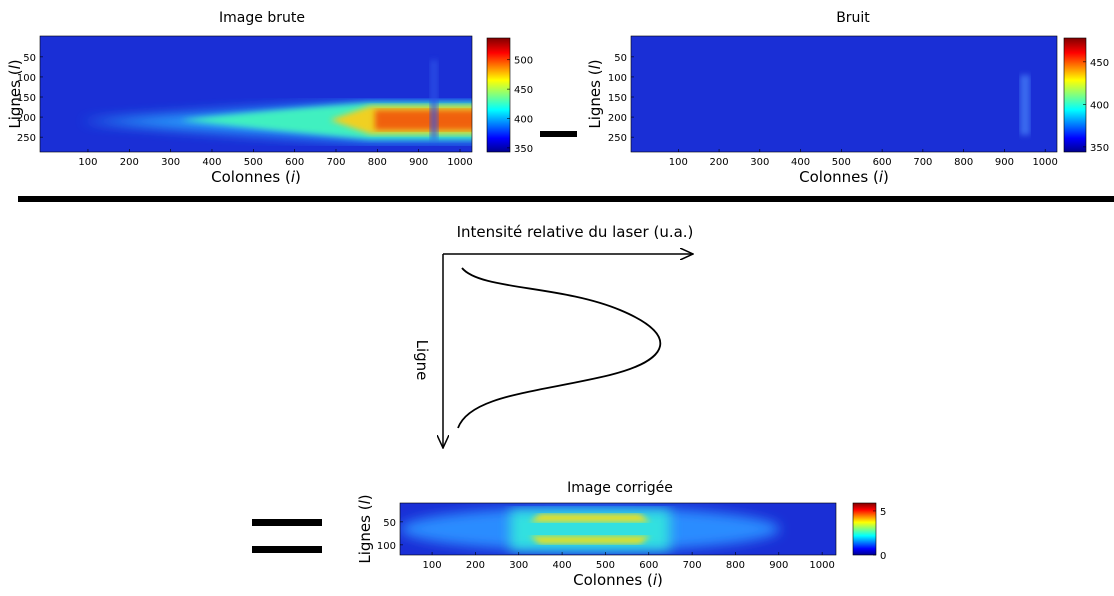 The width and height of the screenshot is (1114, 596). Describe the element at coordinates (883, 556) in the screenshot. I see `colorbar-tick-label: 0` at that location.